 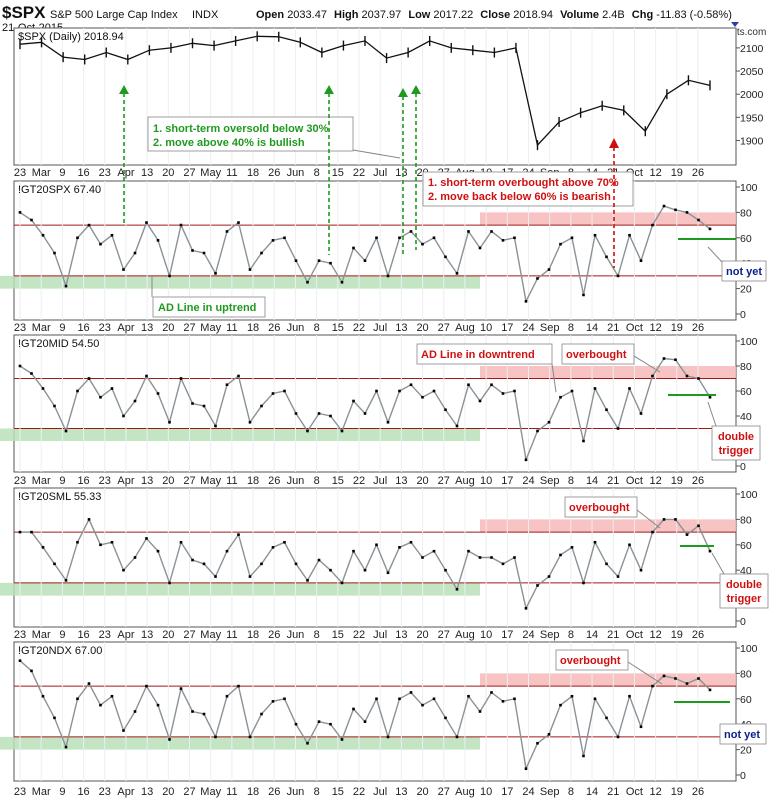 I want to click on x-tick-label: Jul, so click(x=380, y=328).